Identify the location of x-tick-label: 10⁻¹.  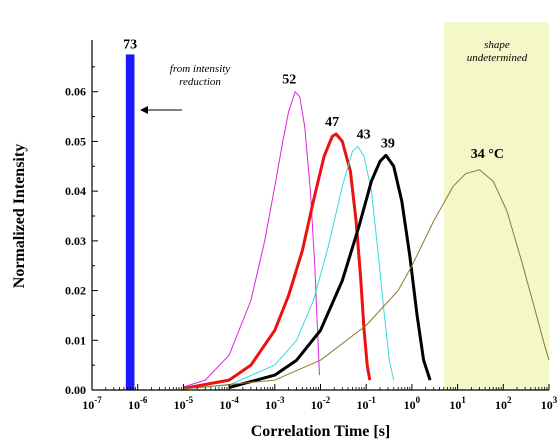
(366, 403).